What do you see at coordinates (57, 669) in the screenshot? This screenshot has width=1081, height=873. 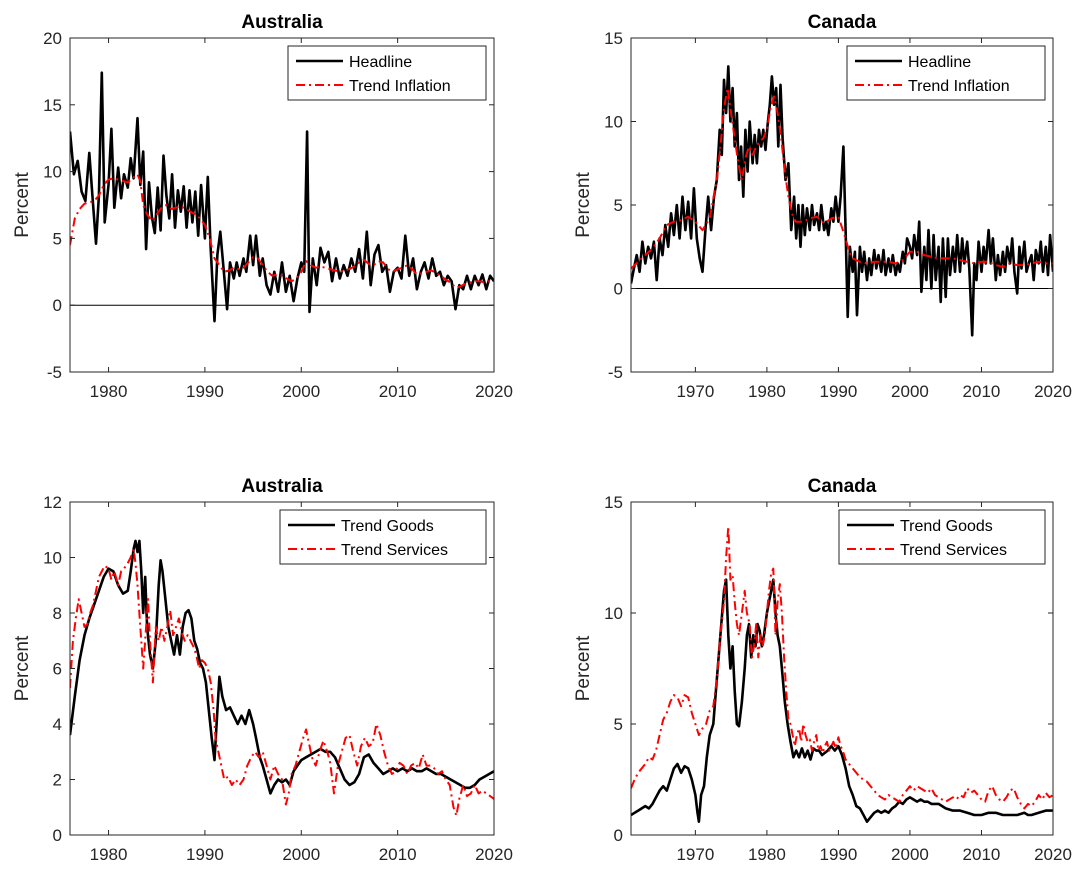 I see `y-tick-label: 6` at bounding box center [57, 669].